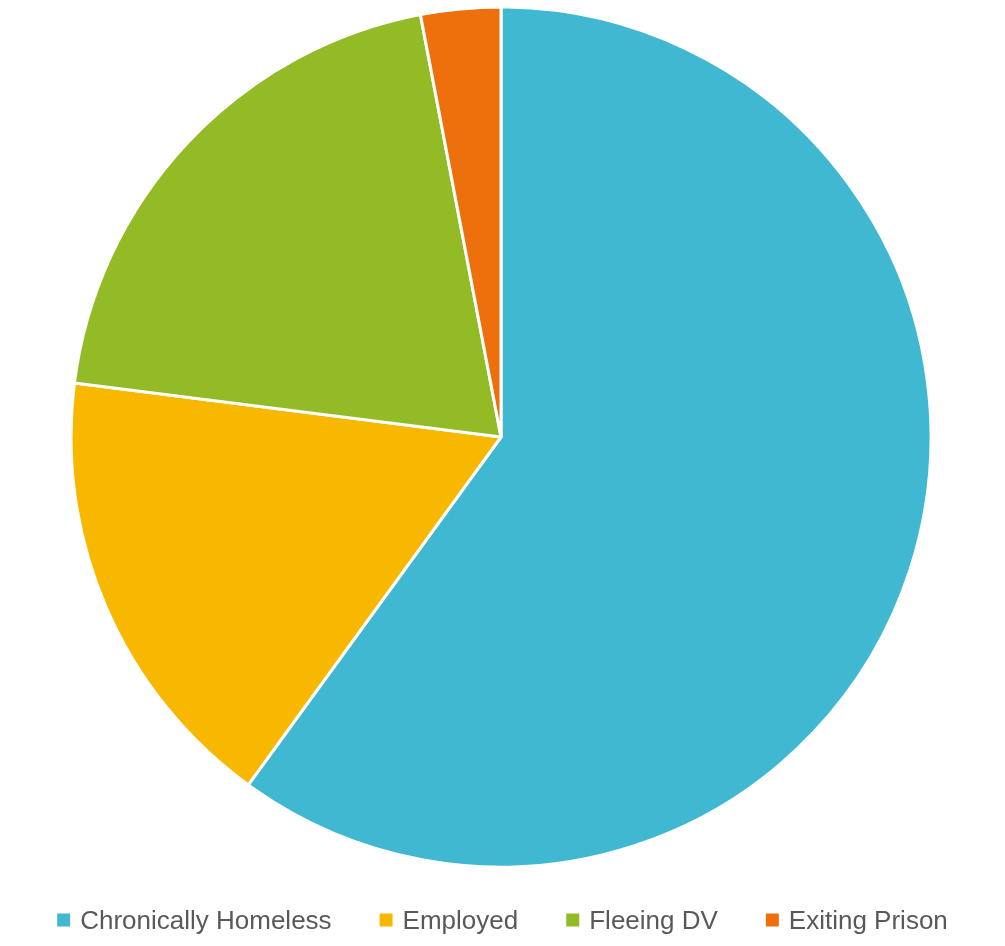 This screenshot has height=946, width=1005. I want to click on legend-label: Employed, so click(460, 920).